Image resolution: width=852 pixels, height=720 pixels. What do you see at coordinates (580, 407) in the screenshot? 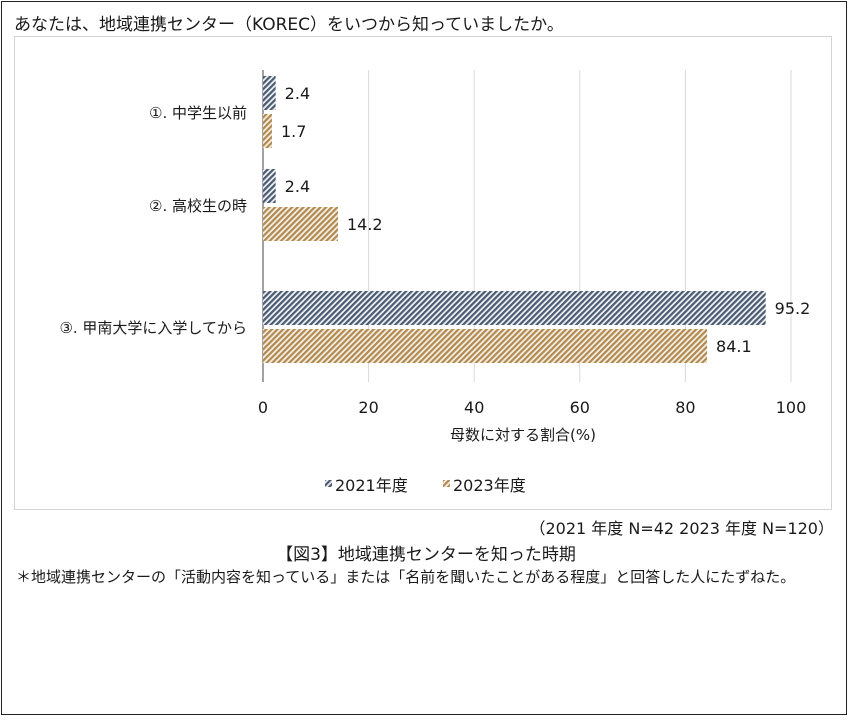
I see `x-tick-label: 60` at bounding box center [580, 407].